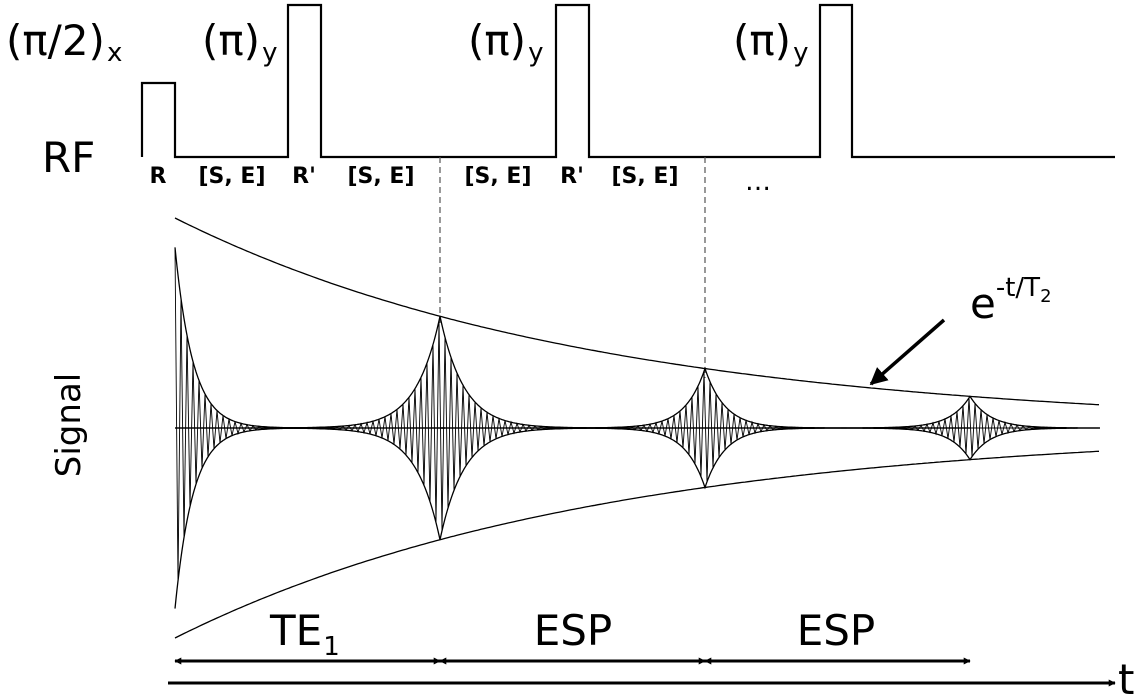 The height and width of the screenshot is (700, 1144). What do you see at coordinates (304, 176) in the screenshot?
I see `segment-label-3: R'` at bounding box center [304, 176].